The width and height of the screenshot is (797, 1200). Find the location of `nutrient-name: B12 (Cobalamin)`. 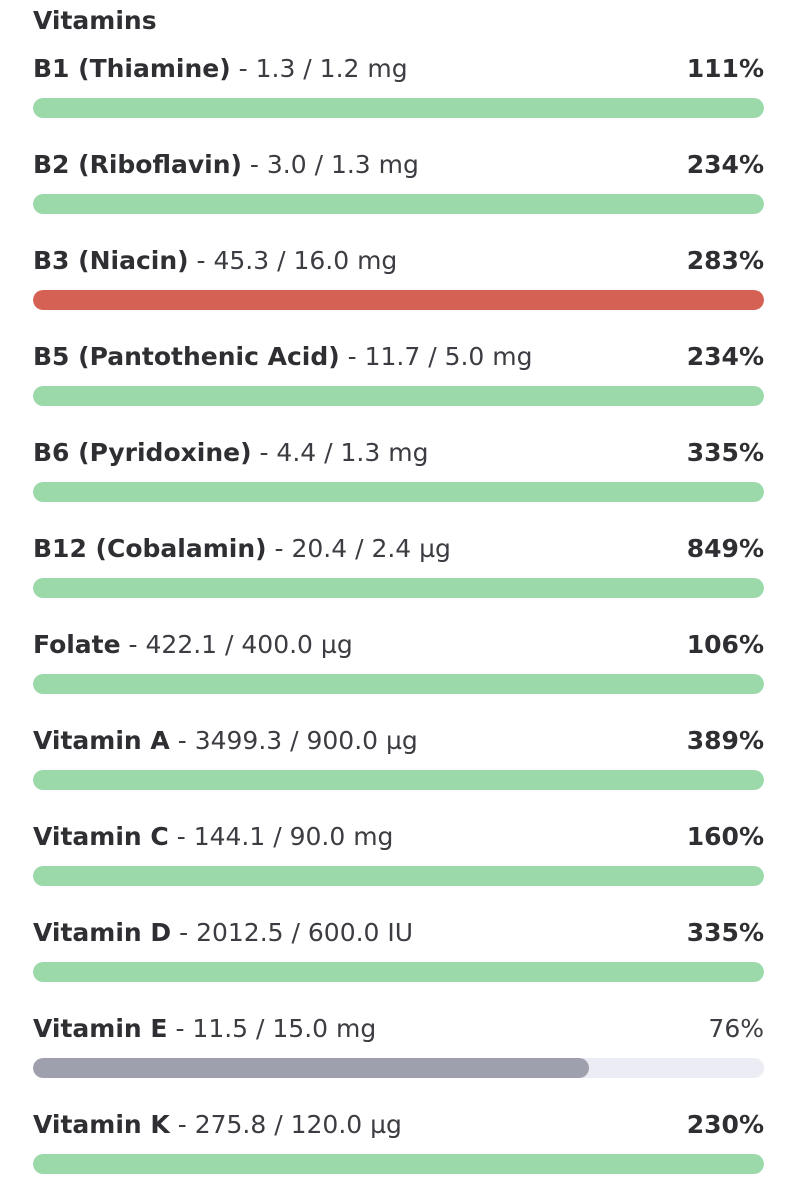

nutrient-name: B12 (Cobalamin) is located at coordinates (150, 548).